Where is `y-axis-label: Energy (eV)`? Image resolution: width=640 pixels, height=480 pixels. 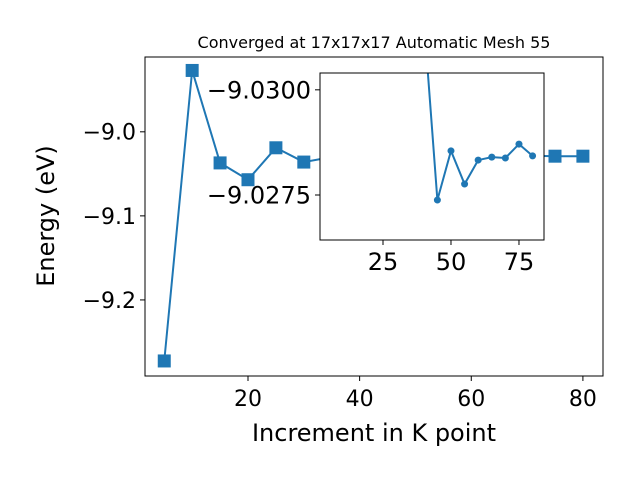 y-axis-label: Energy (eV) is located at coordinates (46, 216).